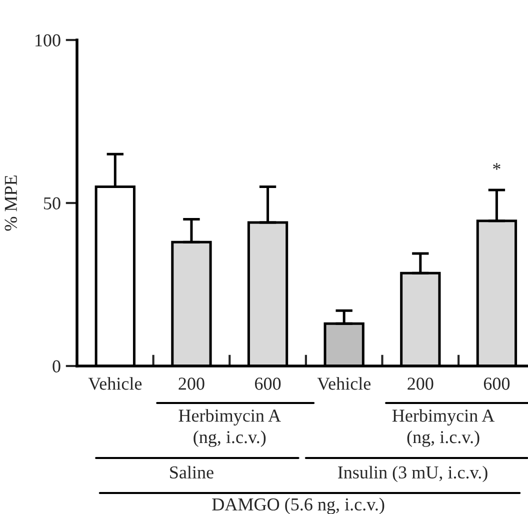 This screenshot has height=514, width=528. What do you see at coordinates (52, 203) in the screenshot?
I see `y-tick-label: 50` at bounding box center [52, 203].